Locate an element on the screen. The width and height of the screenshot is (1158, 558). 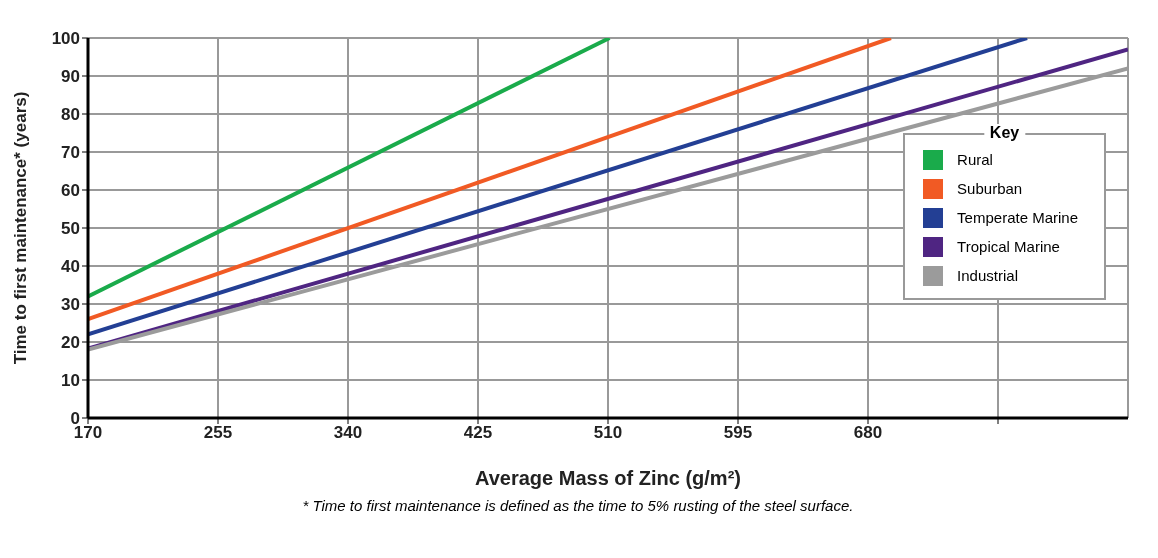
x-tick-label: 595 is located at coordinates (738, 433).